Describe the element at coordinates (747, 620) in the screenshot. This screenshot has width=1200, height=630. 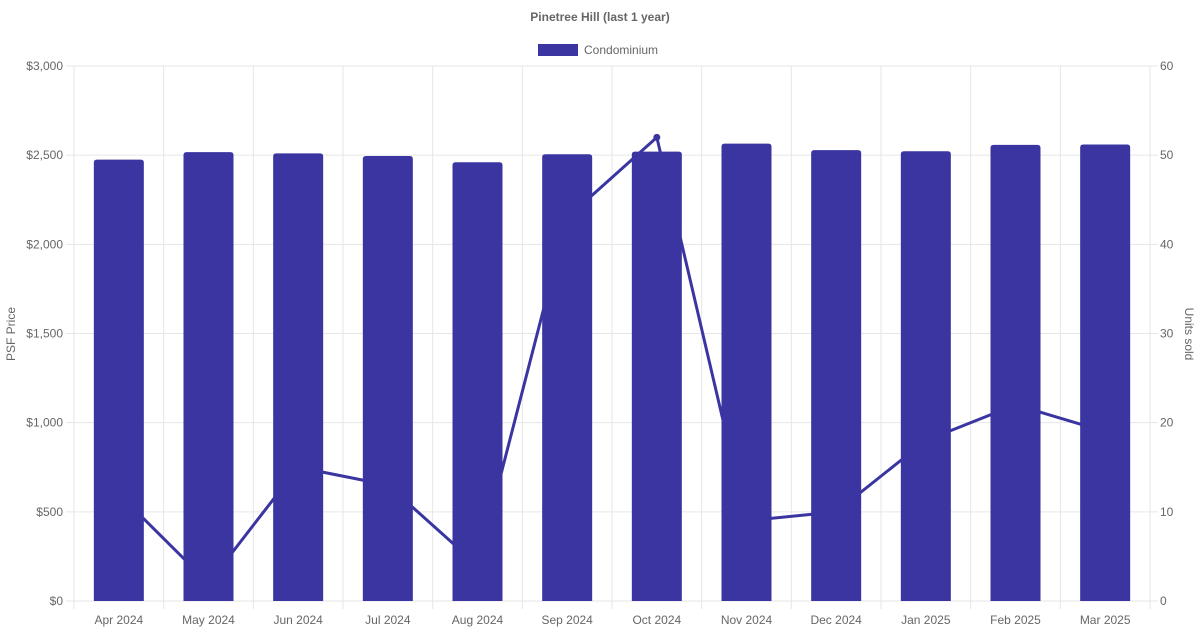
I see `x-tick-label: Nov 2024` at that location.